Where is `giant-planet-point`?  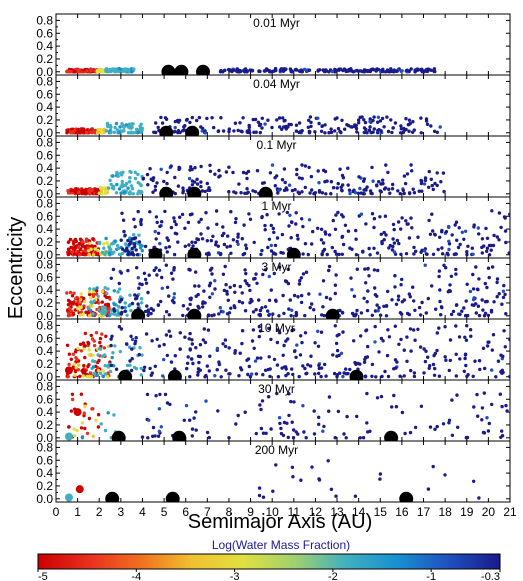 giant-planet-point is located at coordinates (265, 191).